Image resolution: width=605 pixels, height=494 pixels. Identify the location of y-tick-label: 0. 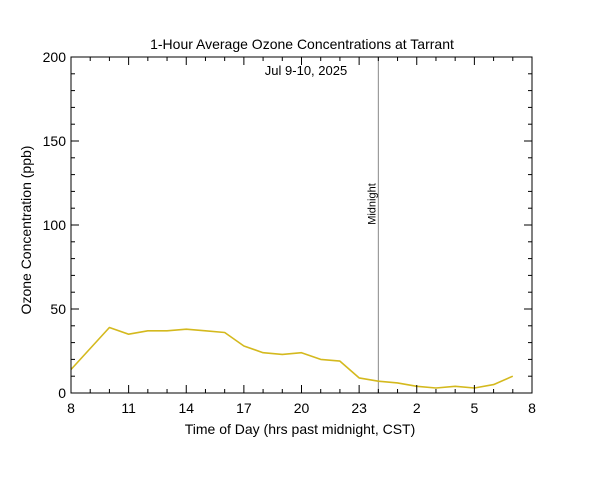
(62, 393).